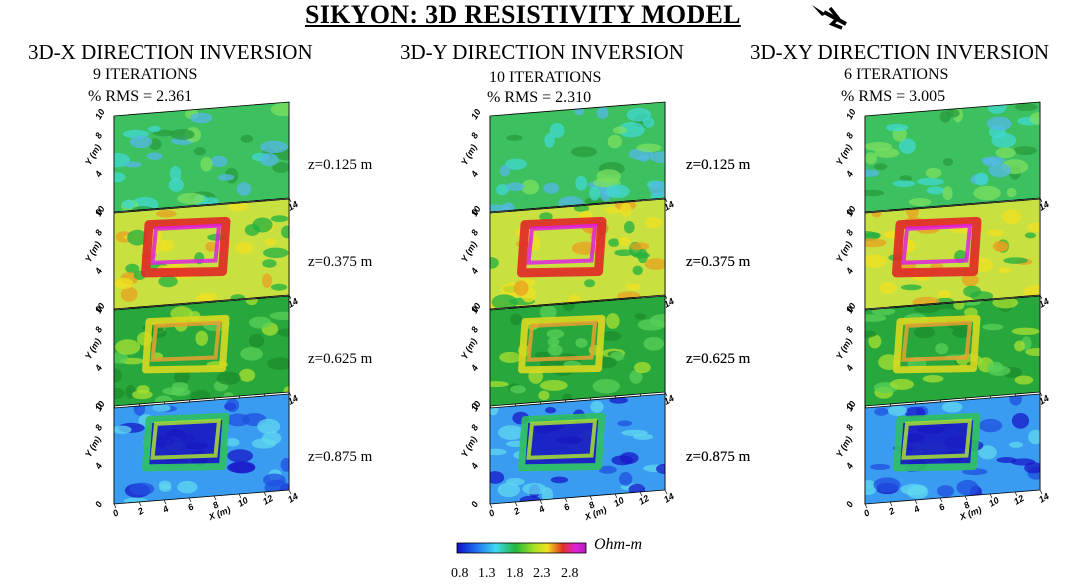 The width and height of the screenshot is (1065, 586). What do you see at coordinates (831, 17) in the screenshot?
I see `north-arrow-icon` at bounding box center [831, 17].